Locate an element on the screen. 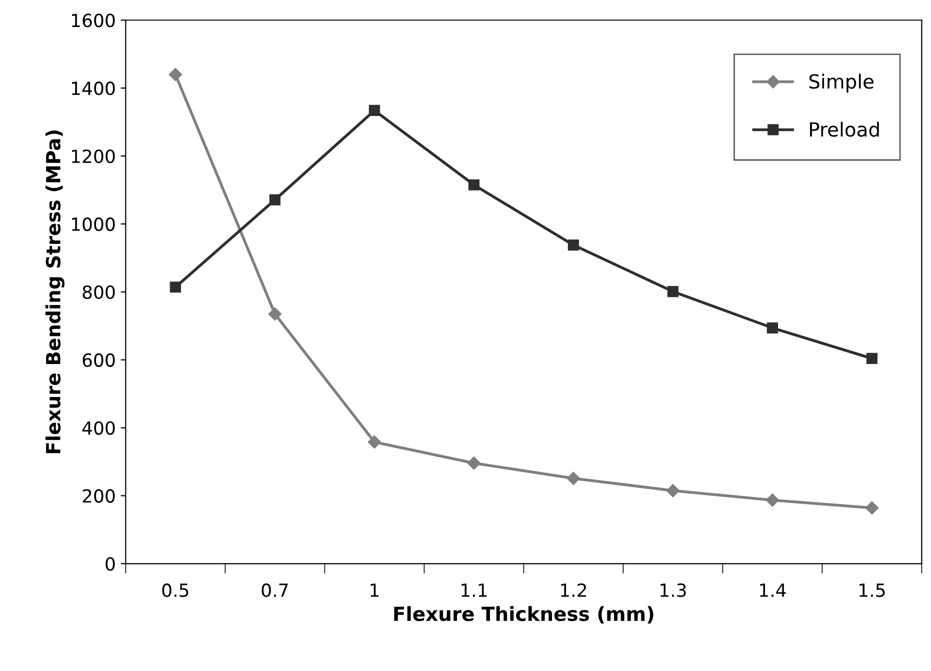  y-tick-label: 1600 is located at coordinates (93, 21).